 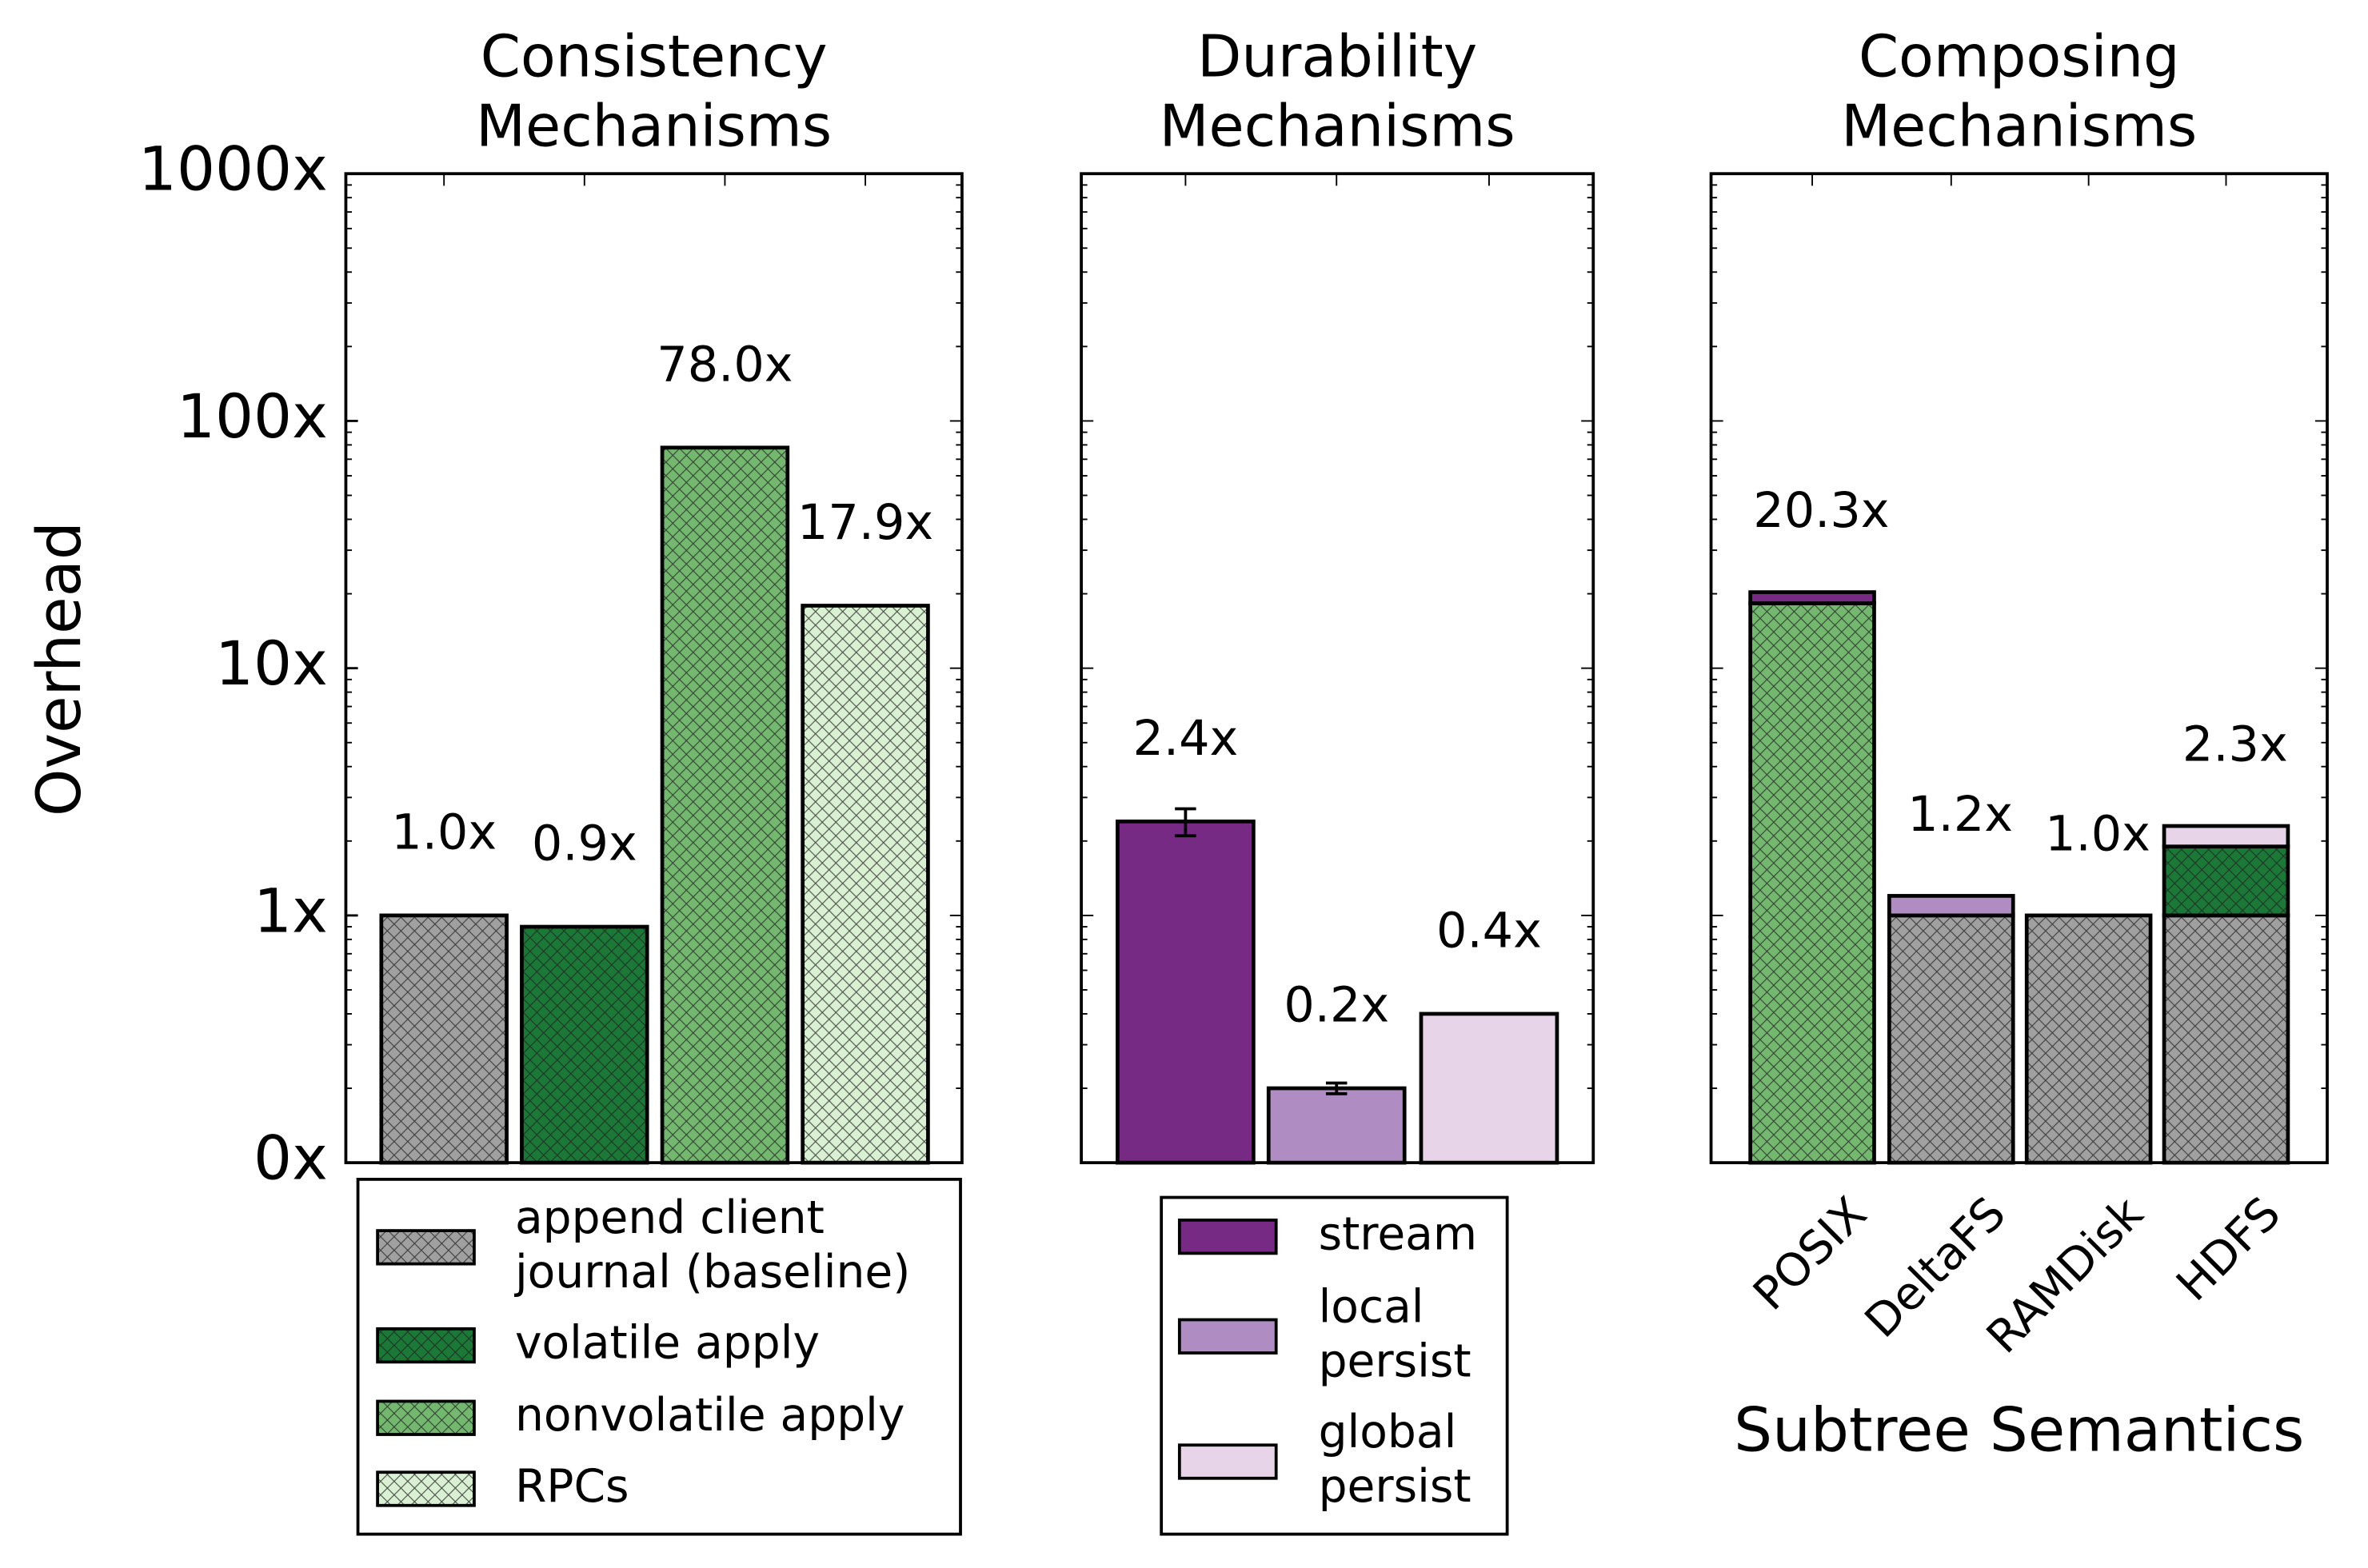 What do you see at coordinates (1185, 739) in the screenshot?
I see `value-label: 2.4x` at bounding box center [1185, 739].